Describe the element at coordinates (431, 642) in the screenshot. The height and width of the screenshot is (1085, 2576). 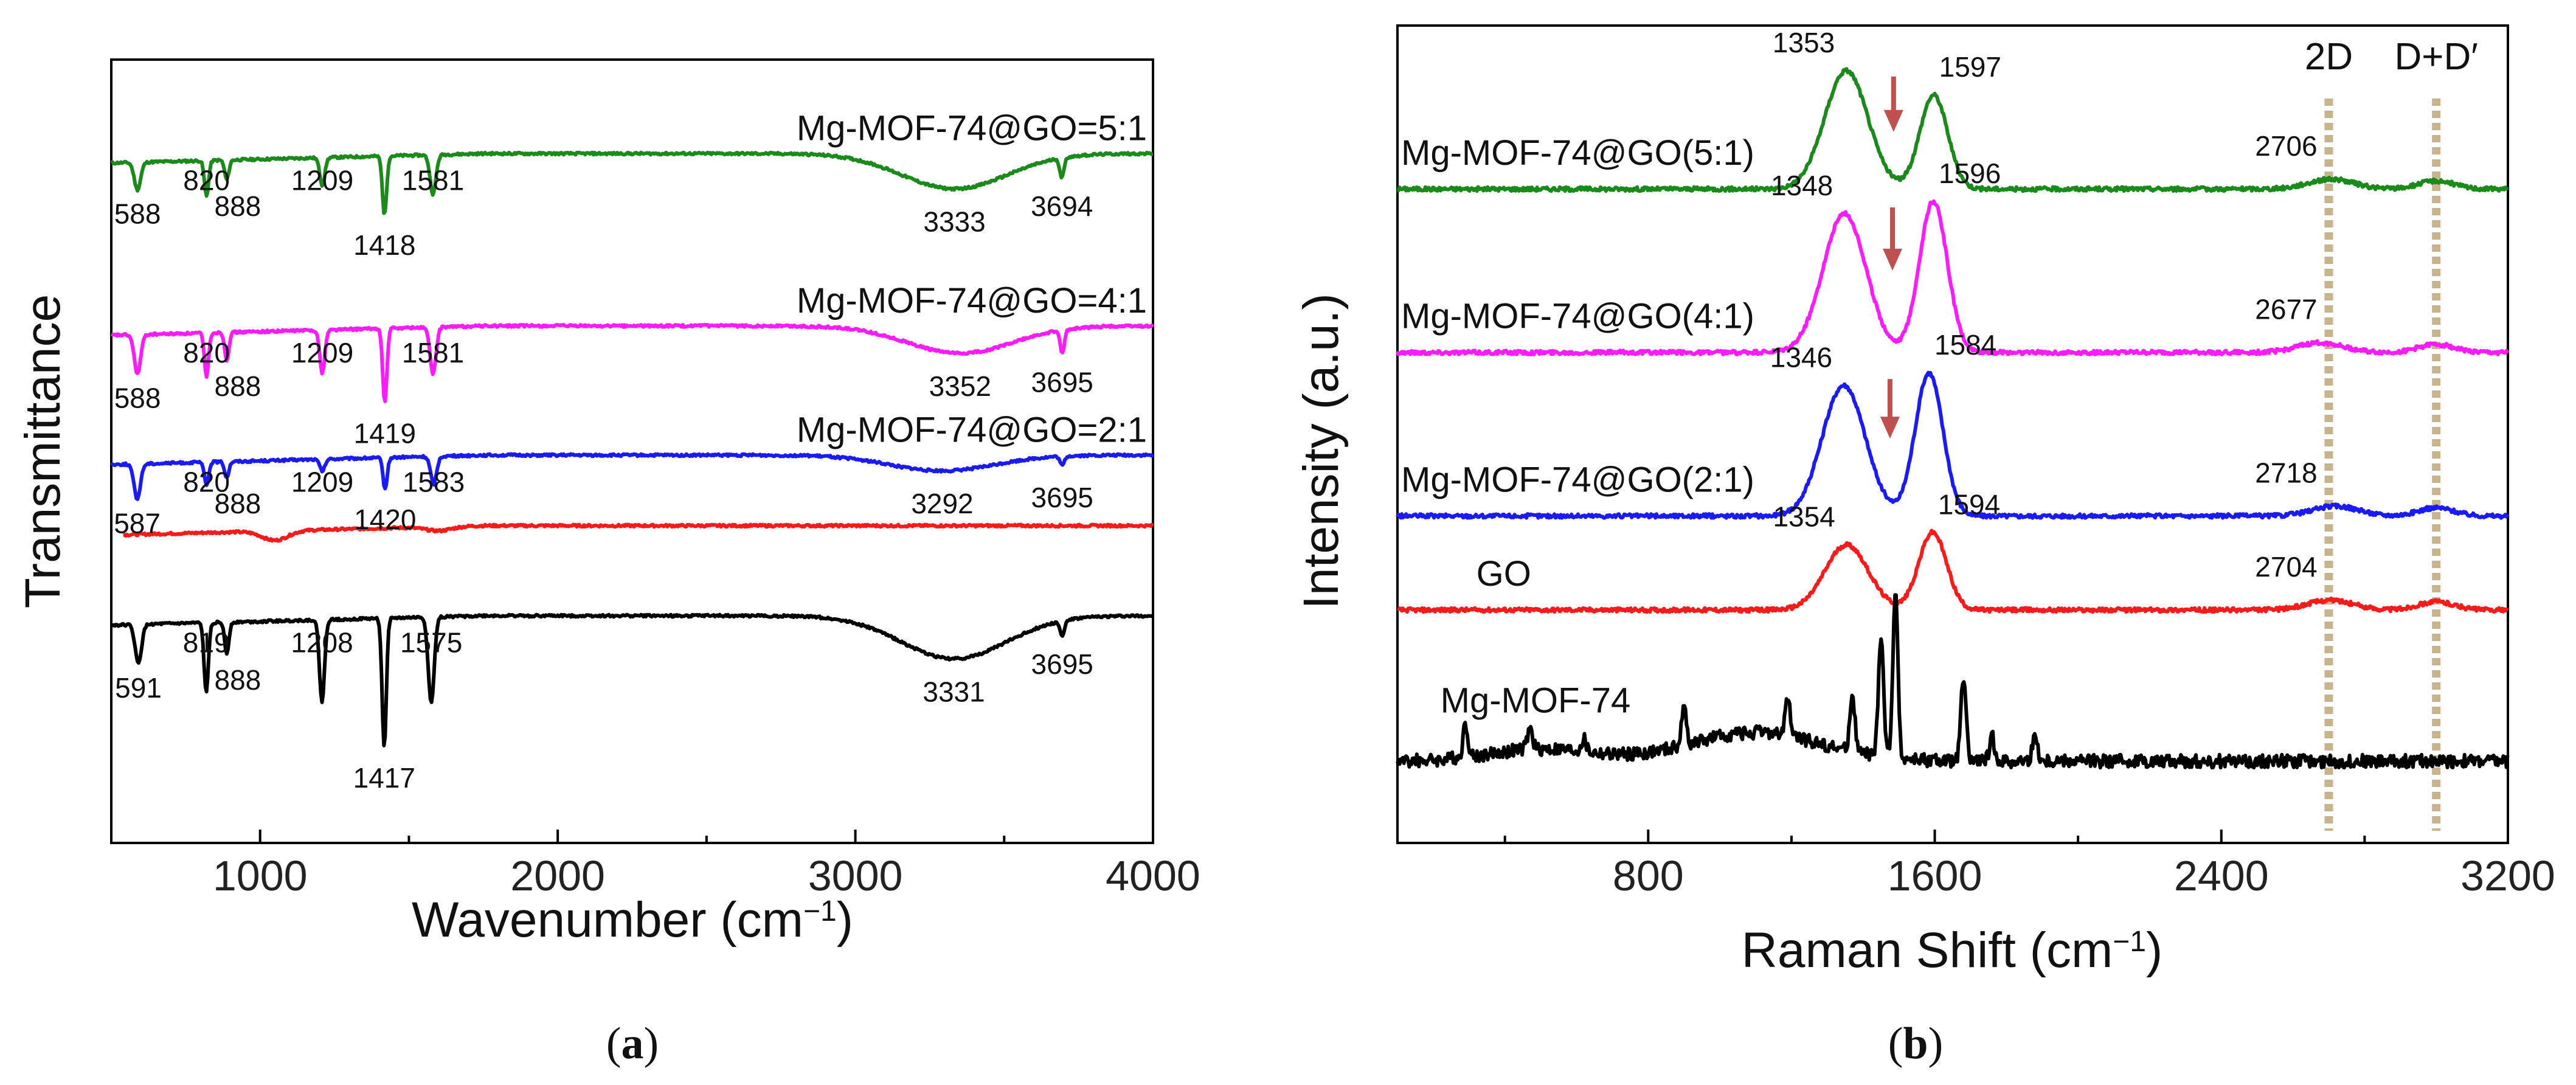
I see `peak-label: 1575` at that location.